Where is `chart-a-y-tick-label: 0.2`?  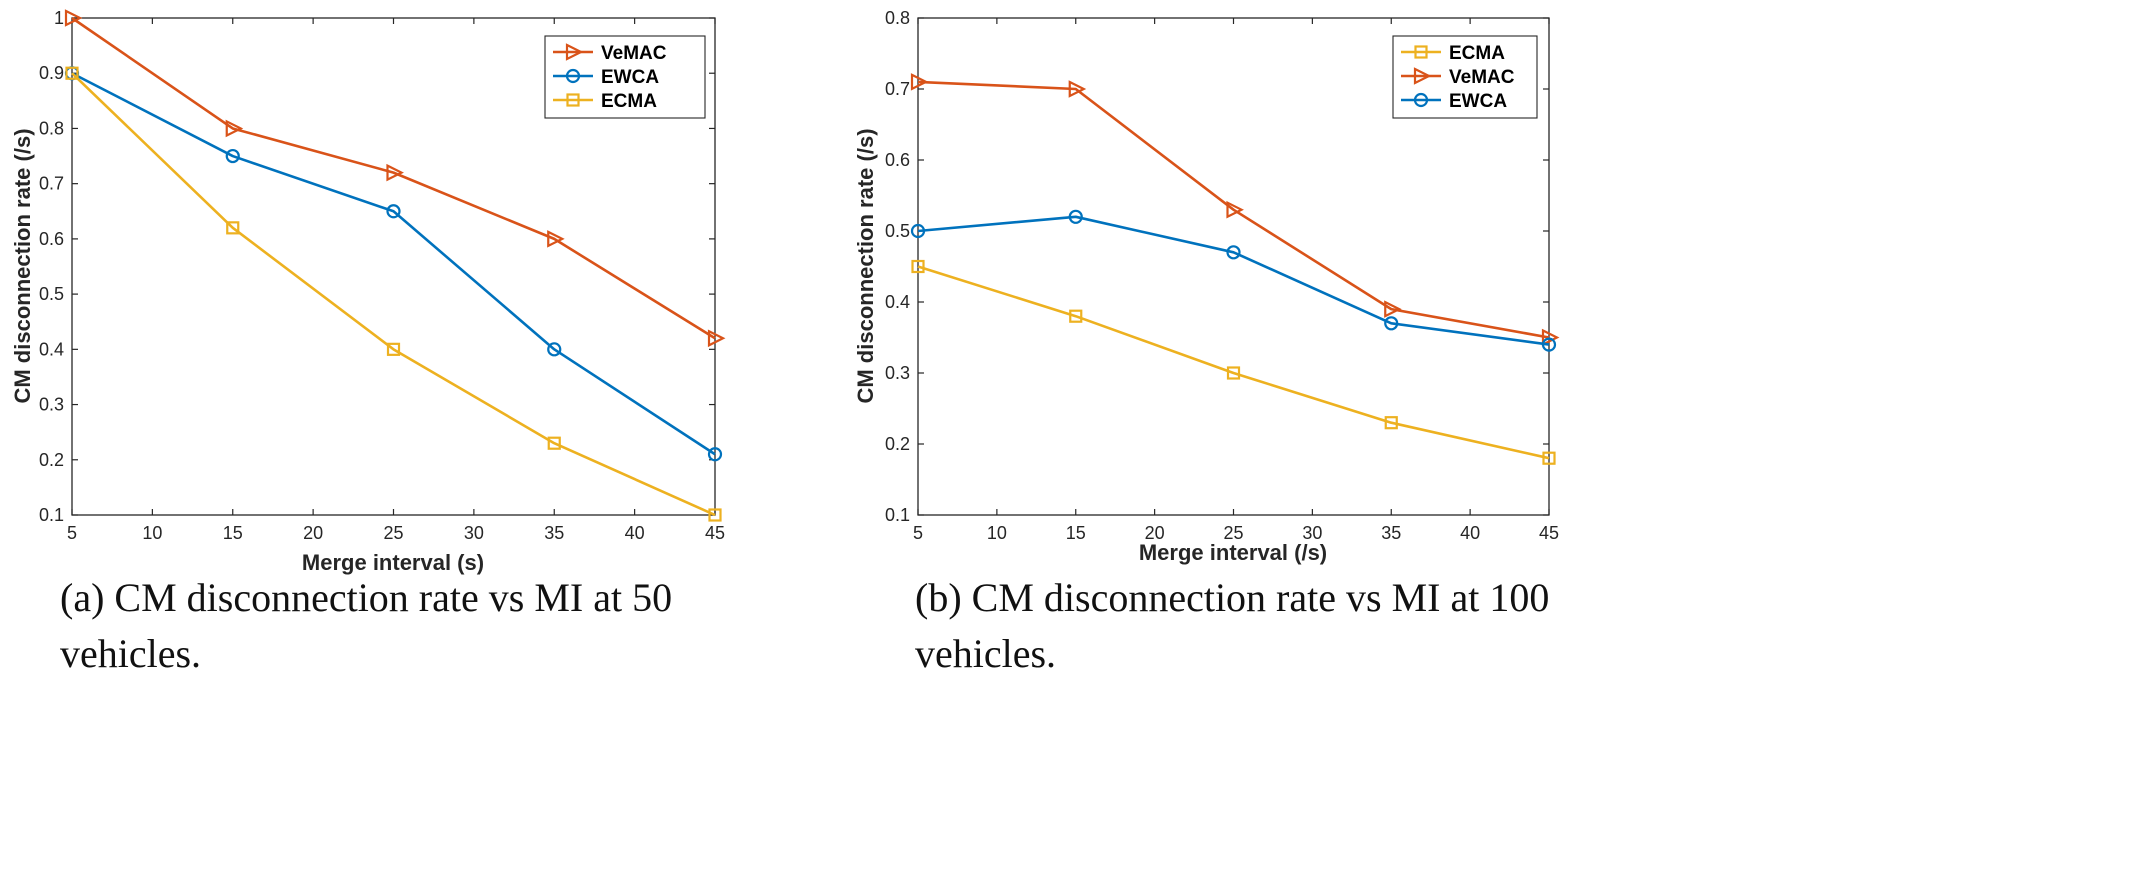
chart-a-y-tick-label: 0.2 is located at coordinates (51, 460).